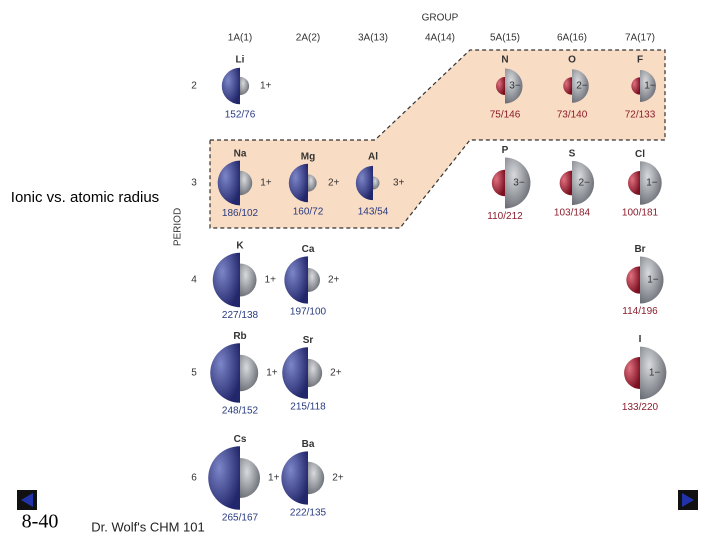  What do you see at coordinates (240, 245) in the screenshot?
I see `element-symbol: K` at bounding box center [240, 245].